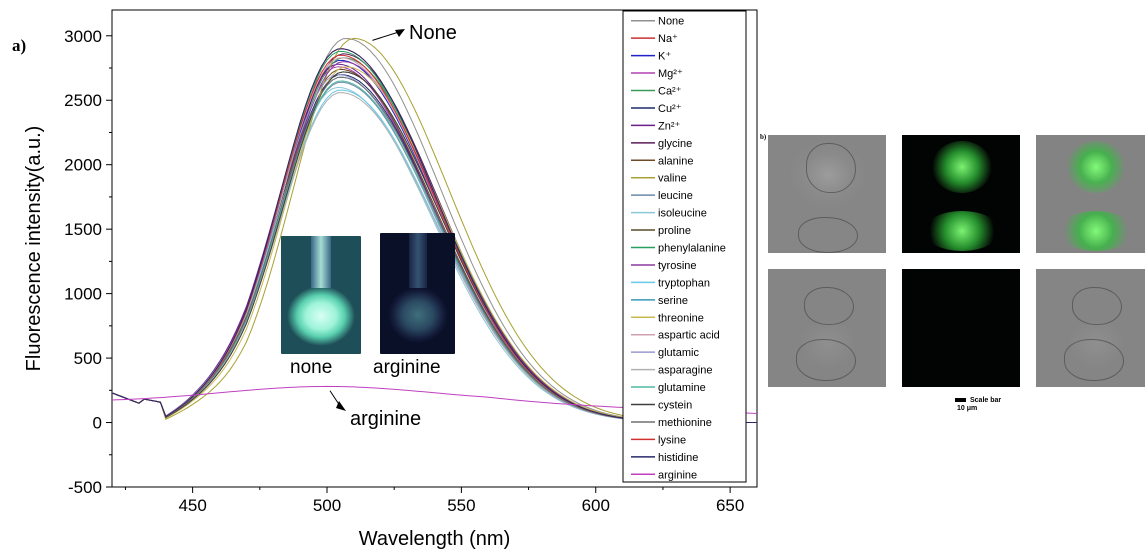 The image size is (1145, 554). Describe the element at coordinates (19, 45) in the screenshot. I see `panel-label-a: a)` at that location.